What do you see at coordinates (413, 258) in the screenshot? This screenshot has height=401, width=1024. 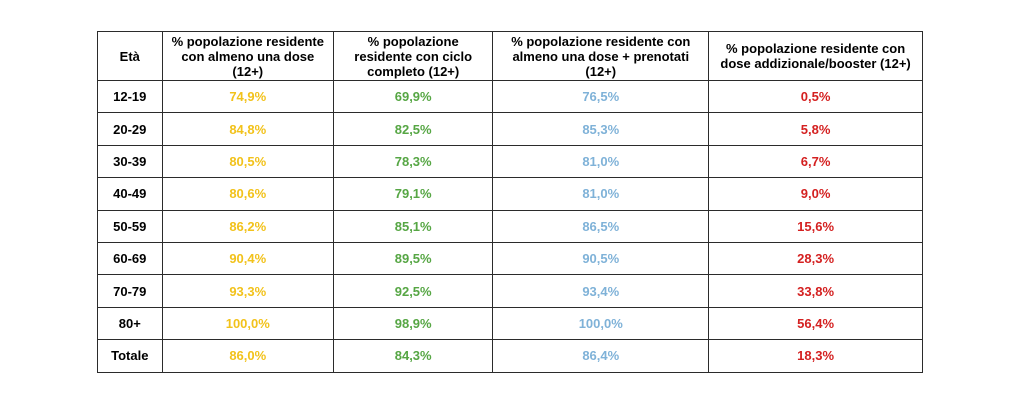 I see `cell-complete: 89,5%` at bounding box center [413, 258].